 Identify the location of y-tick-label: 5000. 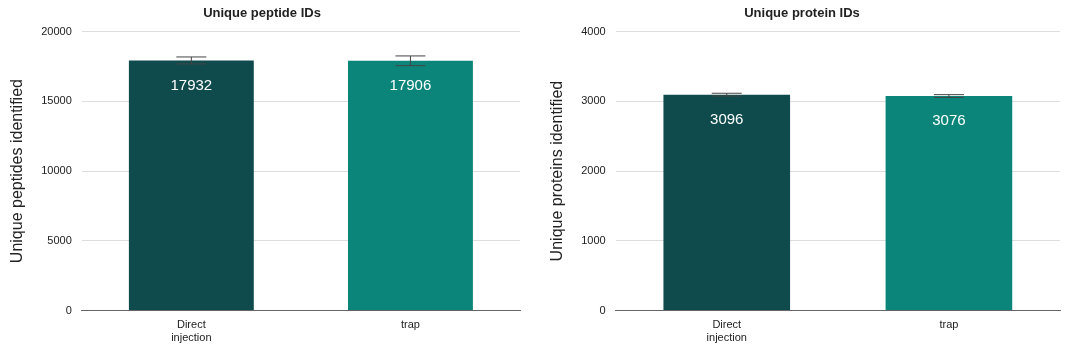
(59, 239).